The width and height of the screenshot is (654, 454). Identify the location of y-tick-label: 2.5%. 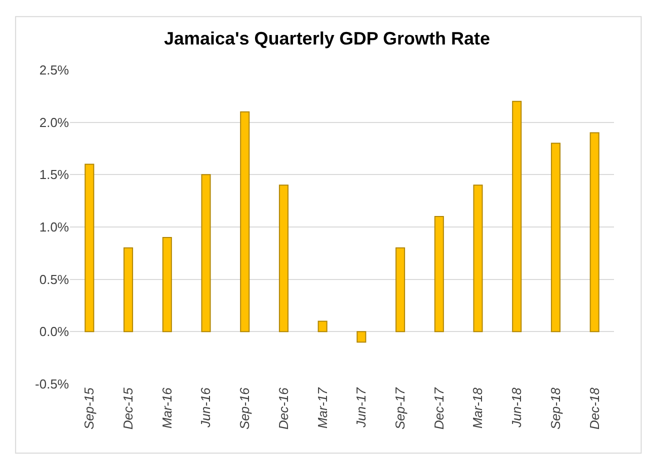
(54, 70).